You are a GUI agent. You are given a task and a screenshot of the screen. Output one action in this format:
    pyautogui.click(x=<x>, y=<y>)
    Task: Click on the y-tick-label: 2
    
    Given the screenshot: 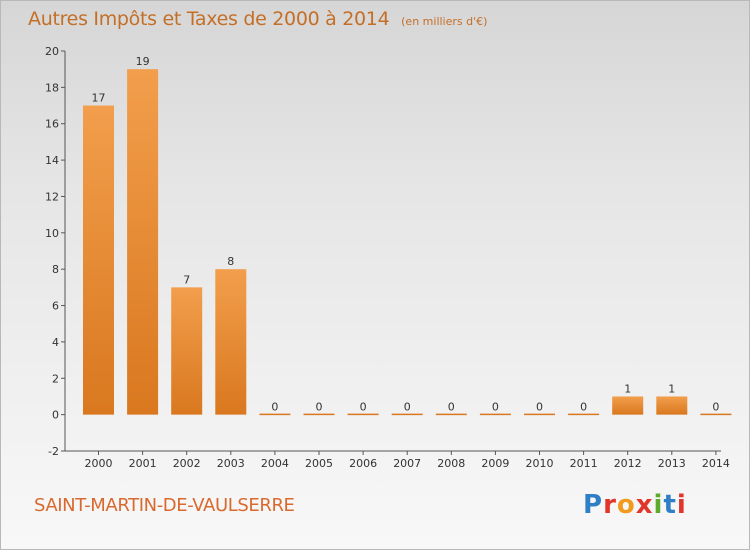 What is the action you would take?
    pyautogui.click(x=55, y=378)
    